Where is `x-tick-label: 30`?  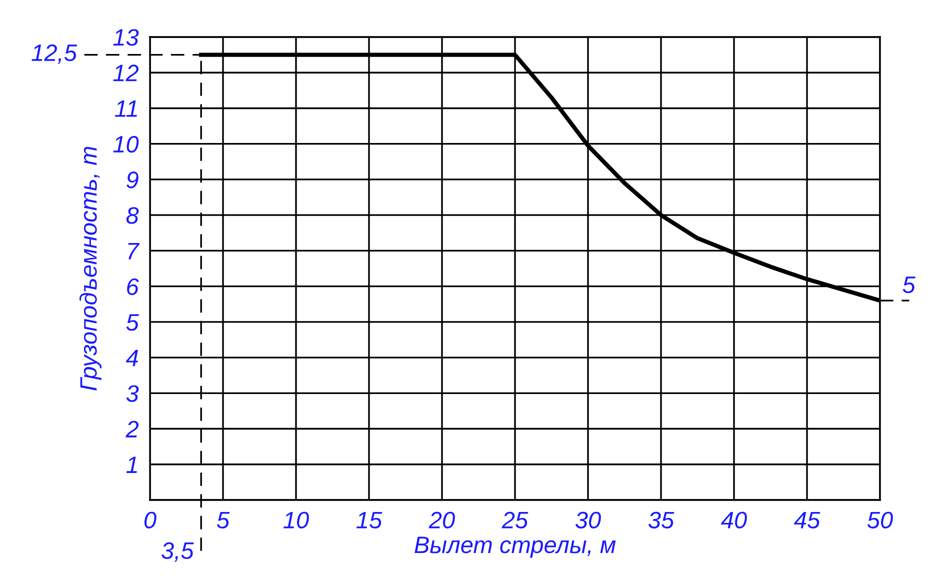 x-tick-label: 30 is located at coordinates (588, 520).